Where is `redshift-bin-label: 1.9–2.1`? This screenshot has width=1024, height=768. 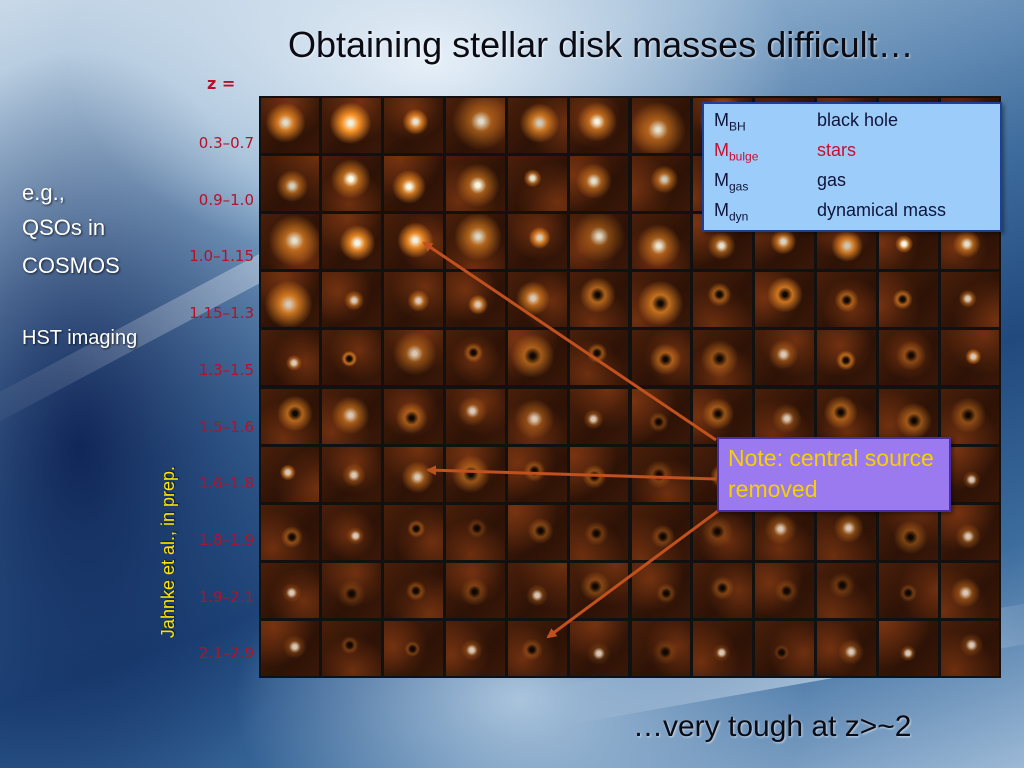
redshift-bin-label: 1.9–2.1 is located at coordinates (226, 596).